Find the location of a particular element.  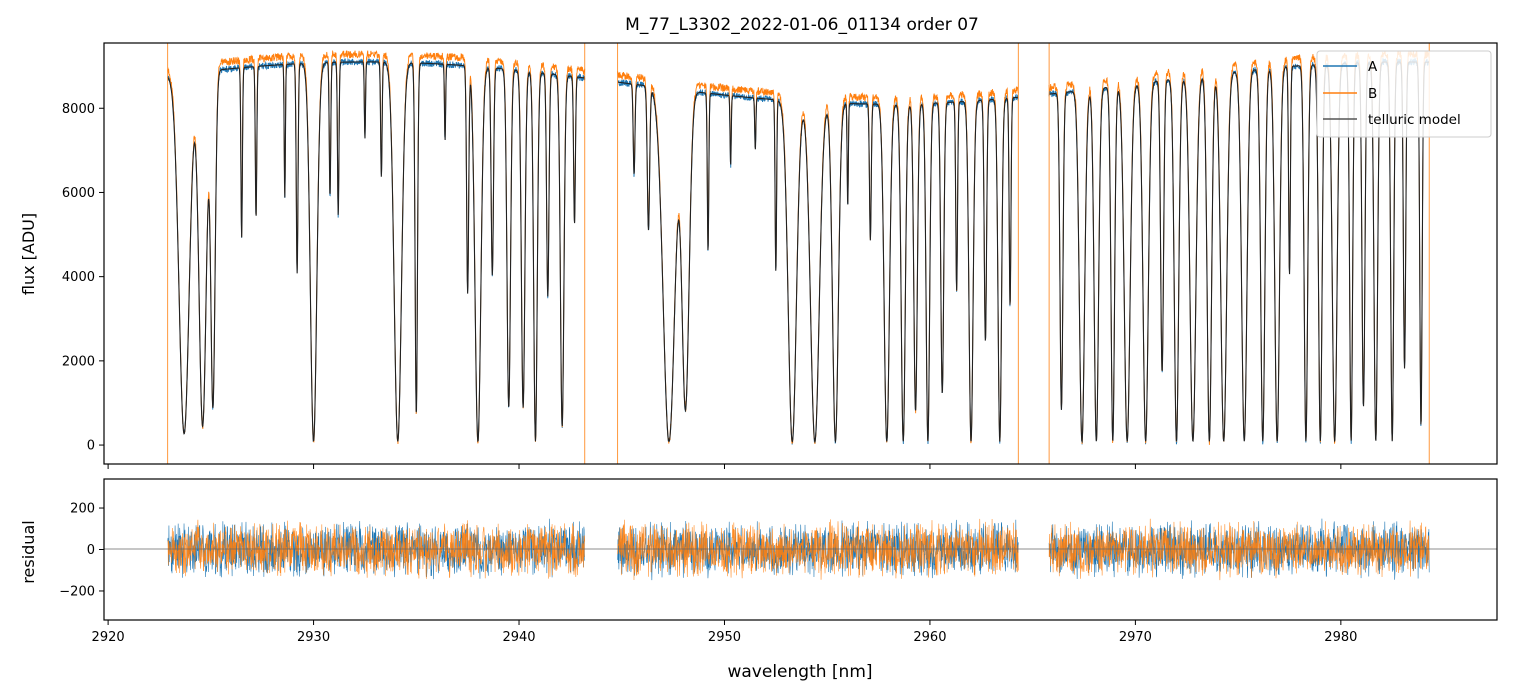

residual-xtick-label: 2950 is located at coordinates (724, 637).